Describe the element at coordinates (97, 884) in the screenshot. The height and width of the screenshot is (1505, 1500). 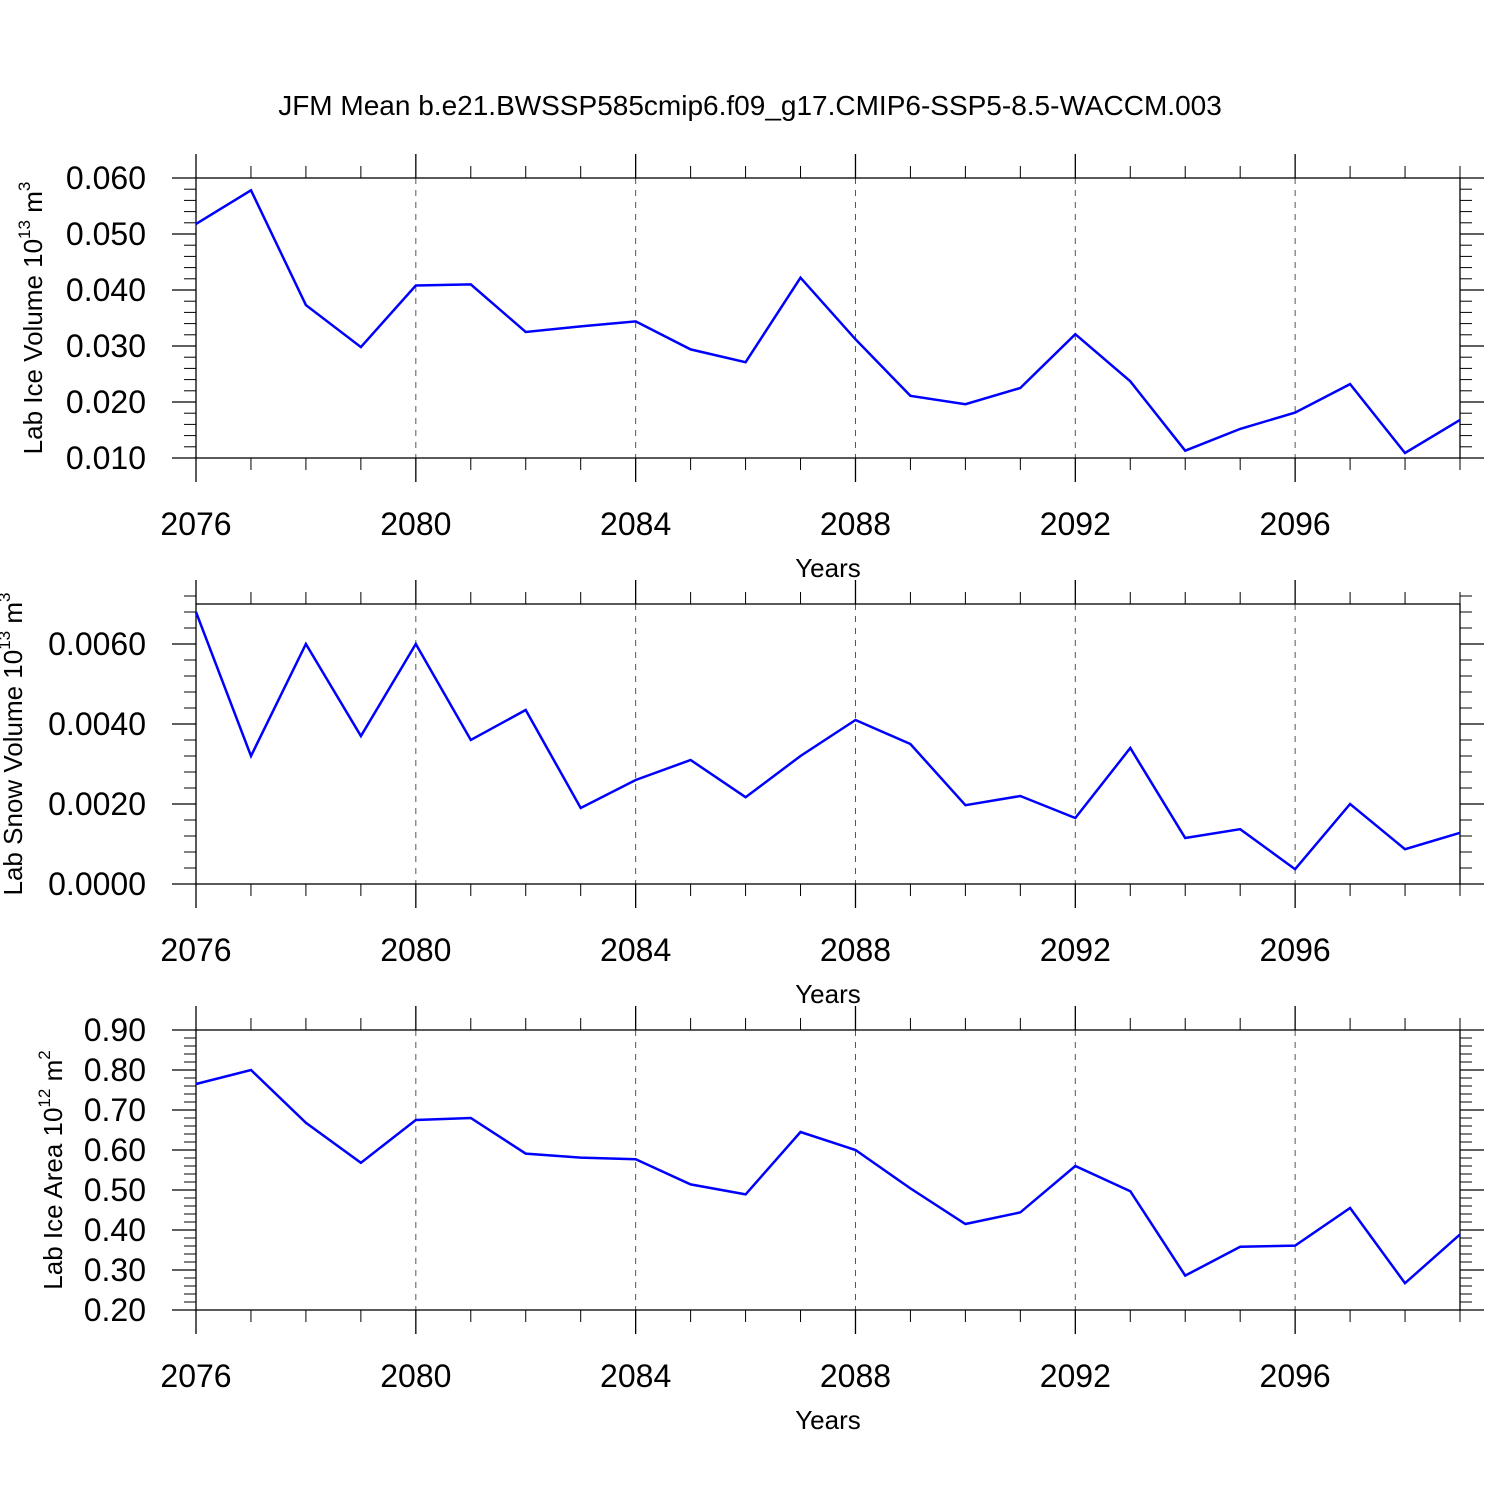
I see `y-tick-label: 0.0000` at that location.